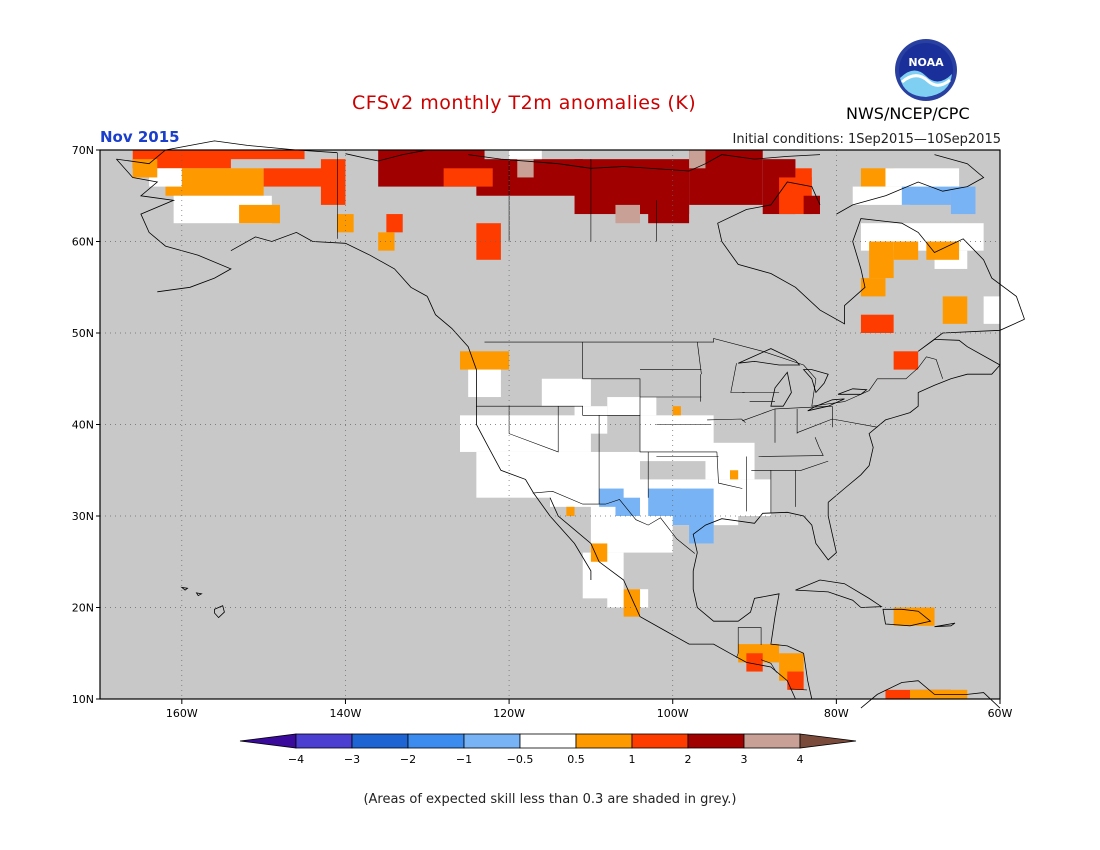 This screenshot has width=1100, height=850. Describe the element at coordinates (352, 759) in the screenshot. I see `colorbar-label: −3` at that location.